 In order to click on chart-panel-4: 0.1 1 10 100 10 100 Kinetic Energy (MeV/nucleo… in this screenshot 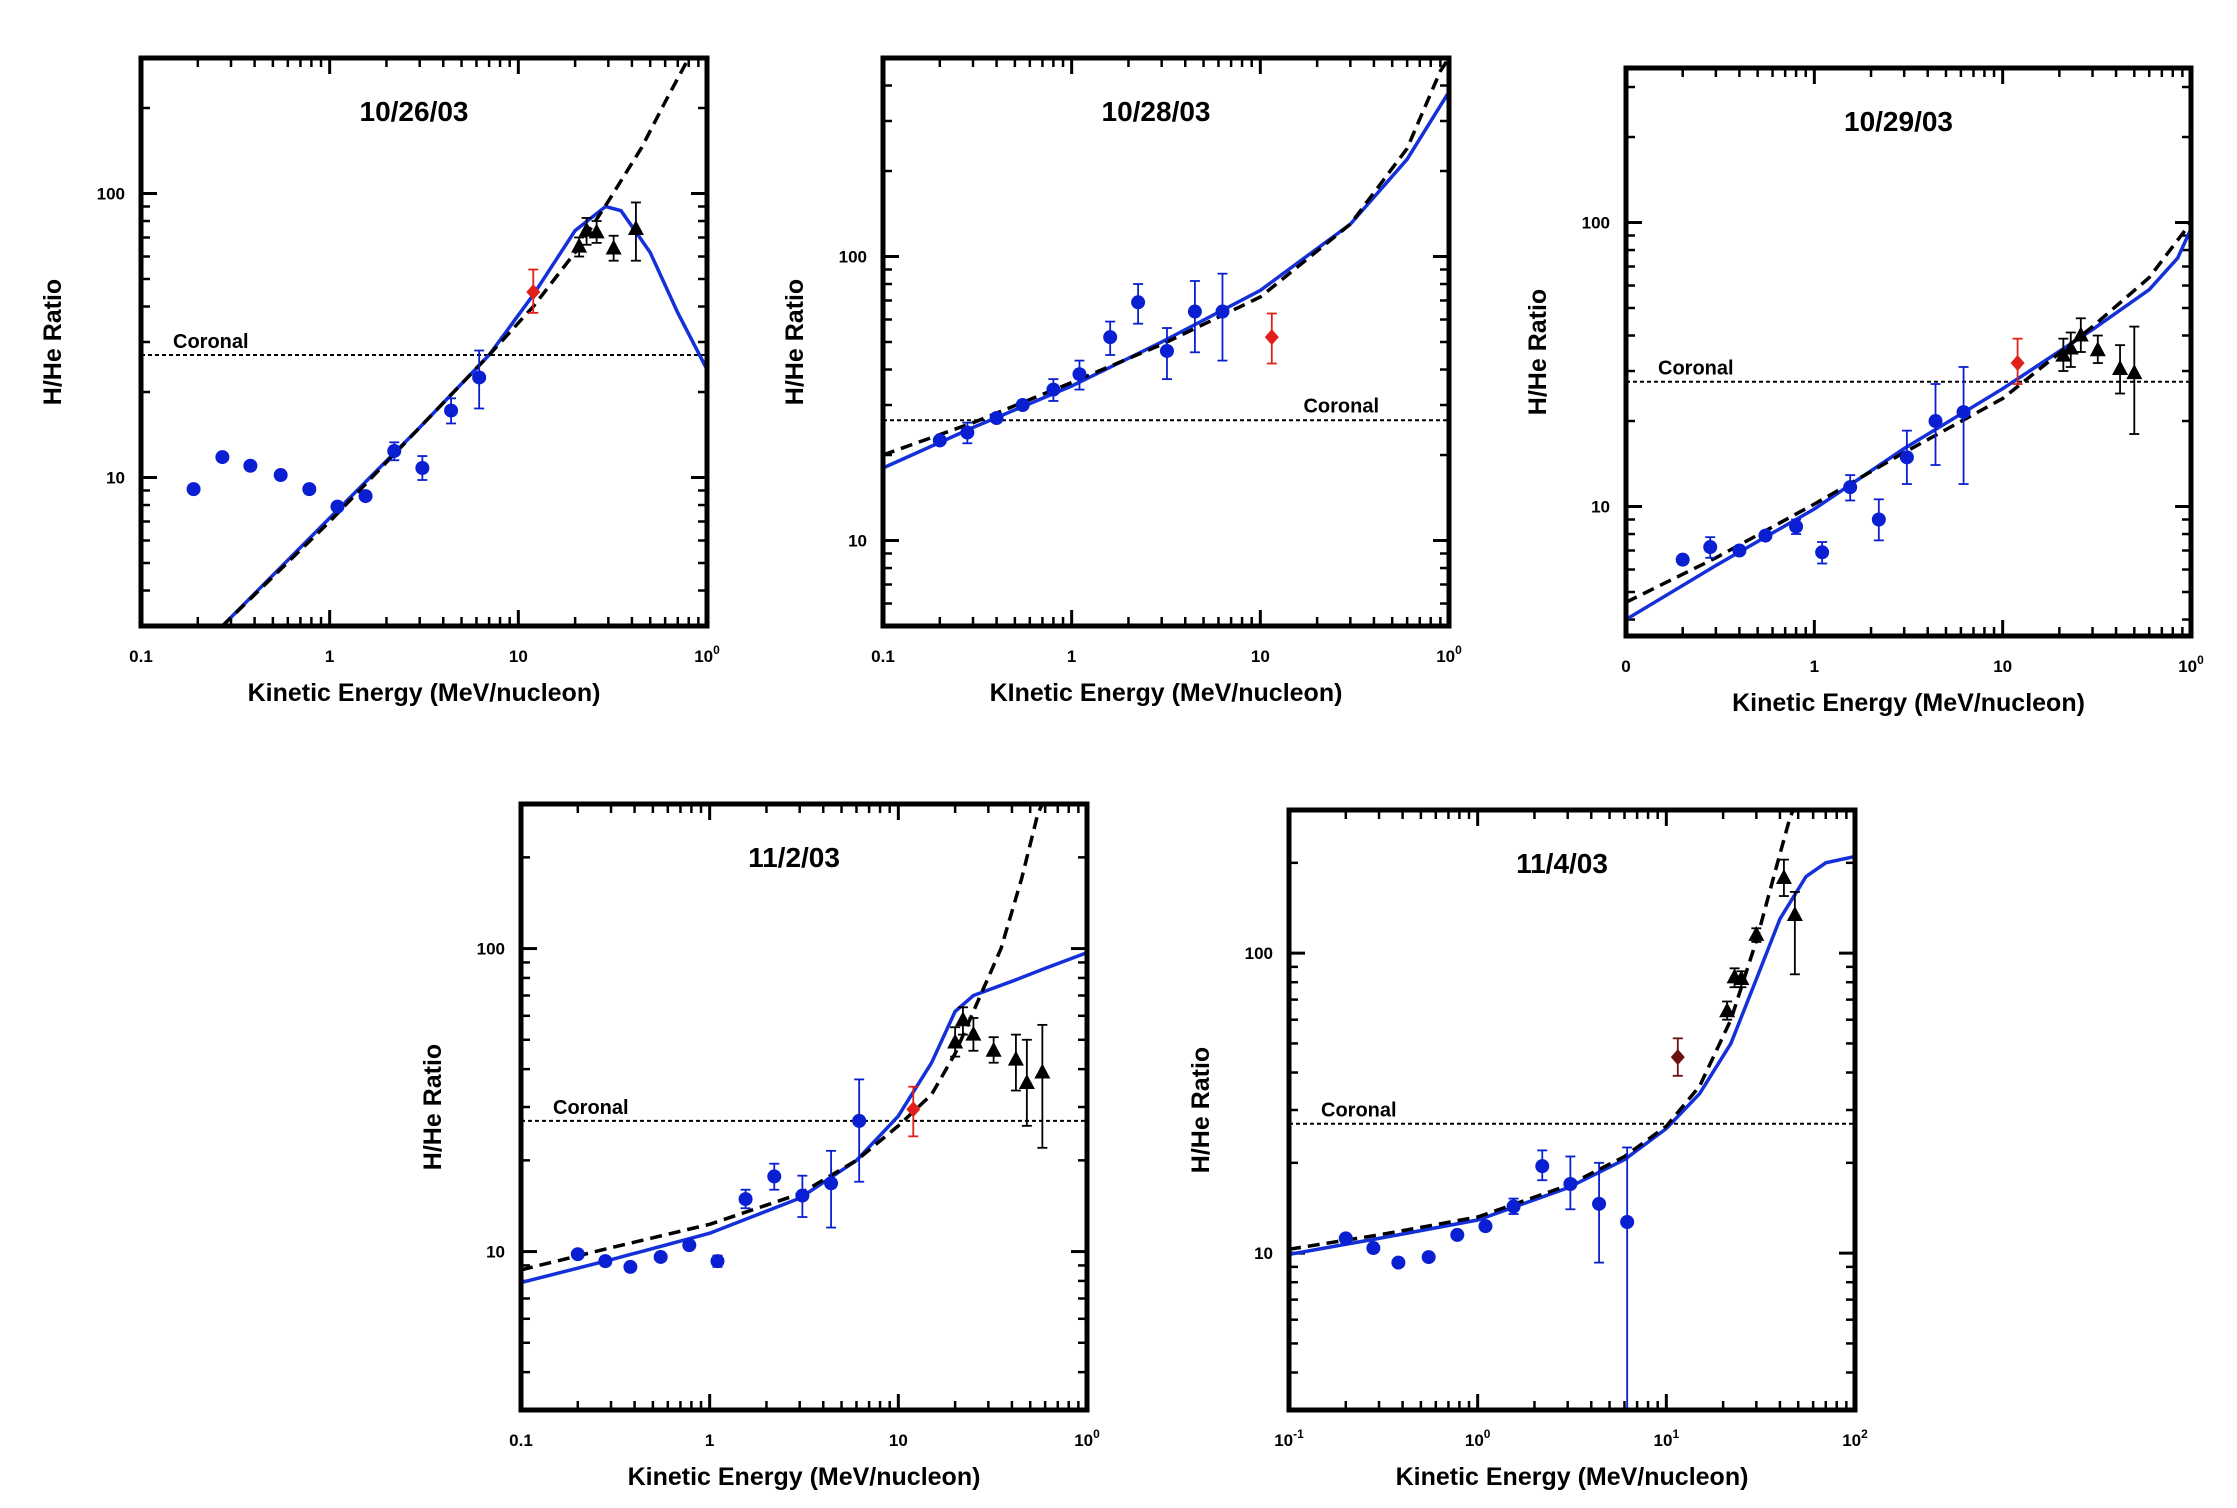, I will do `click(759, 1146)`.